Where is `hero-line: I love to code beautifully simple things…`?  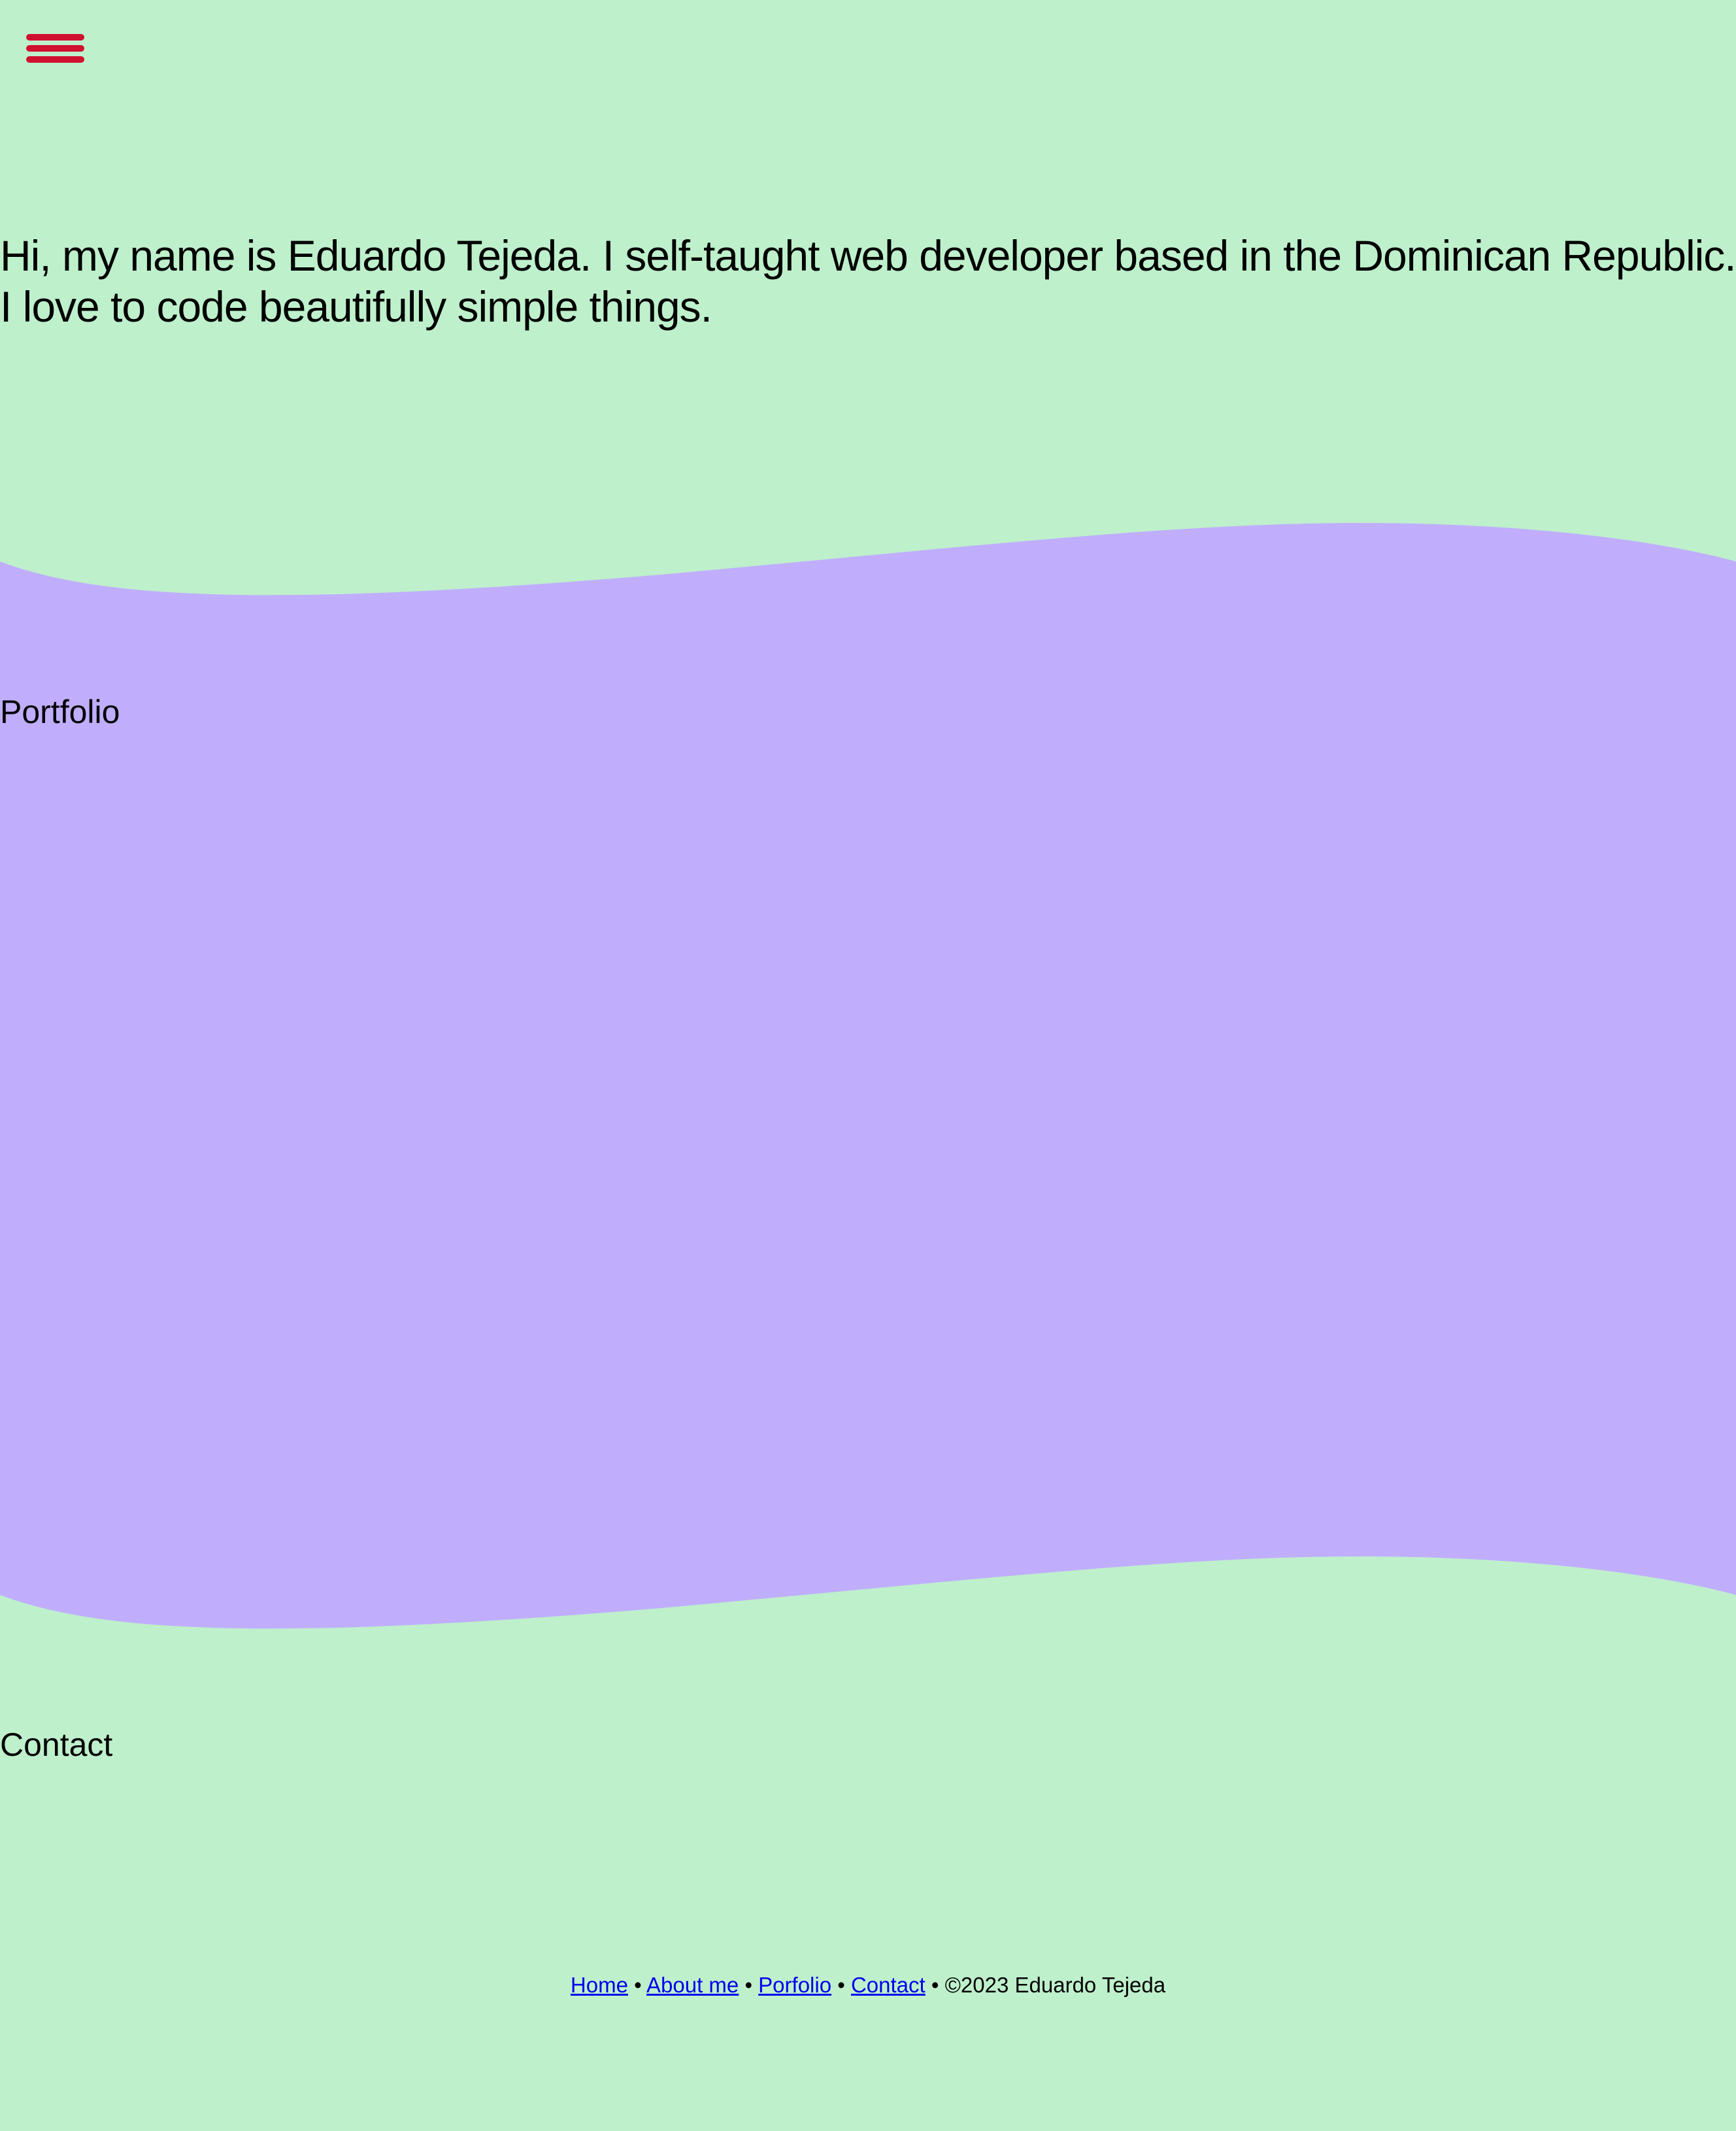
hero-line: I love to code beautifully simple things… is located at coordinates (356, 306).